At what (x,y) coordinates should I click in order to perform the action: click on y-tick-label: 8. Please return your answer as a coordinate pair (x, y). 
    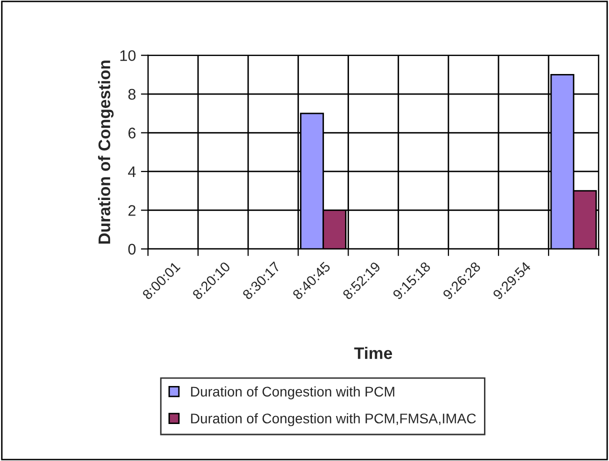
    Looking at the image, I should click on (132, 94).